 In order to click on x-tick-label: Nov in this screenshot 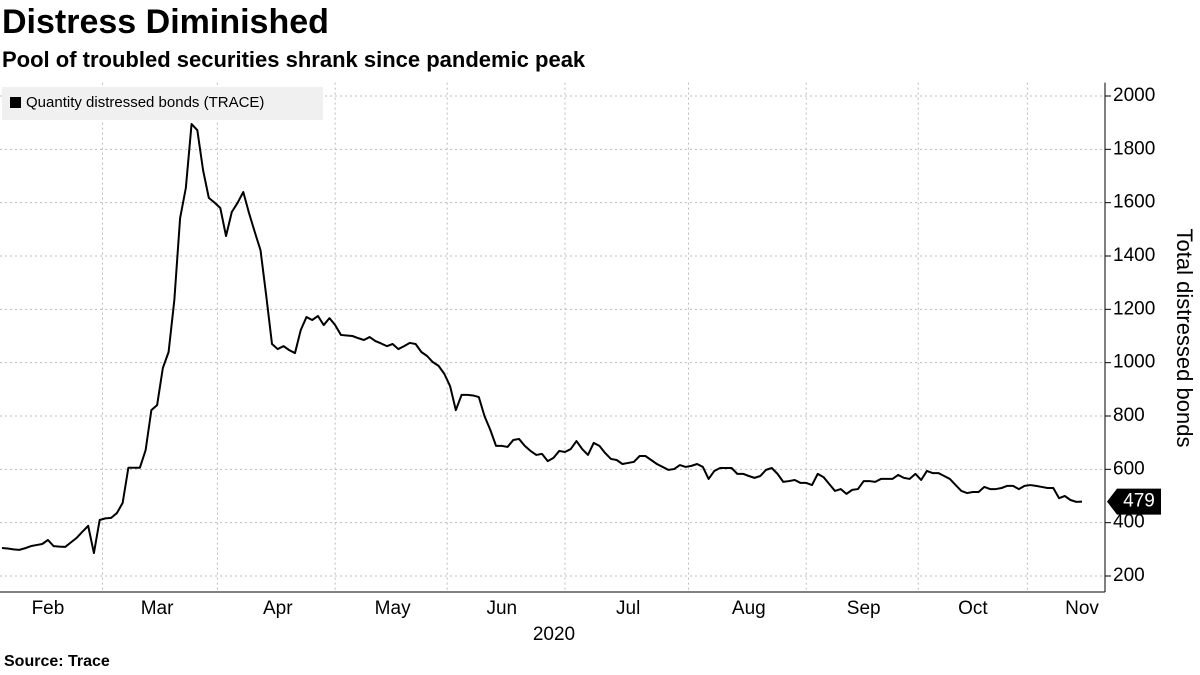, I will do `click(1082, 608)`.